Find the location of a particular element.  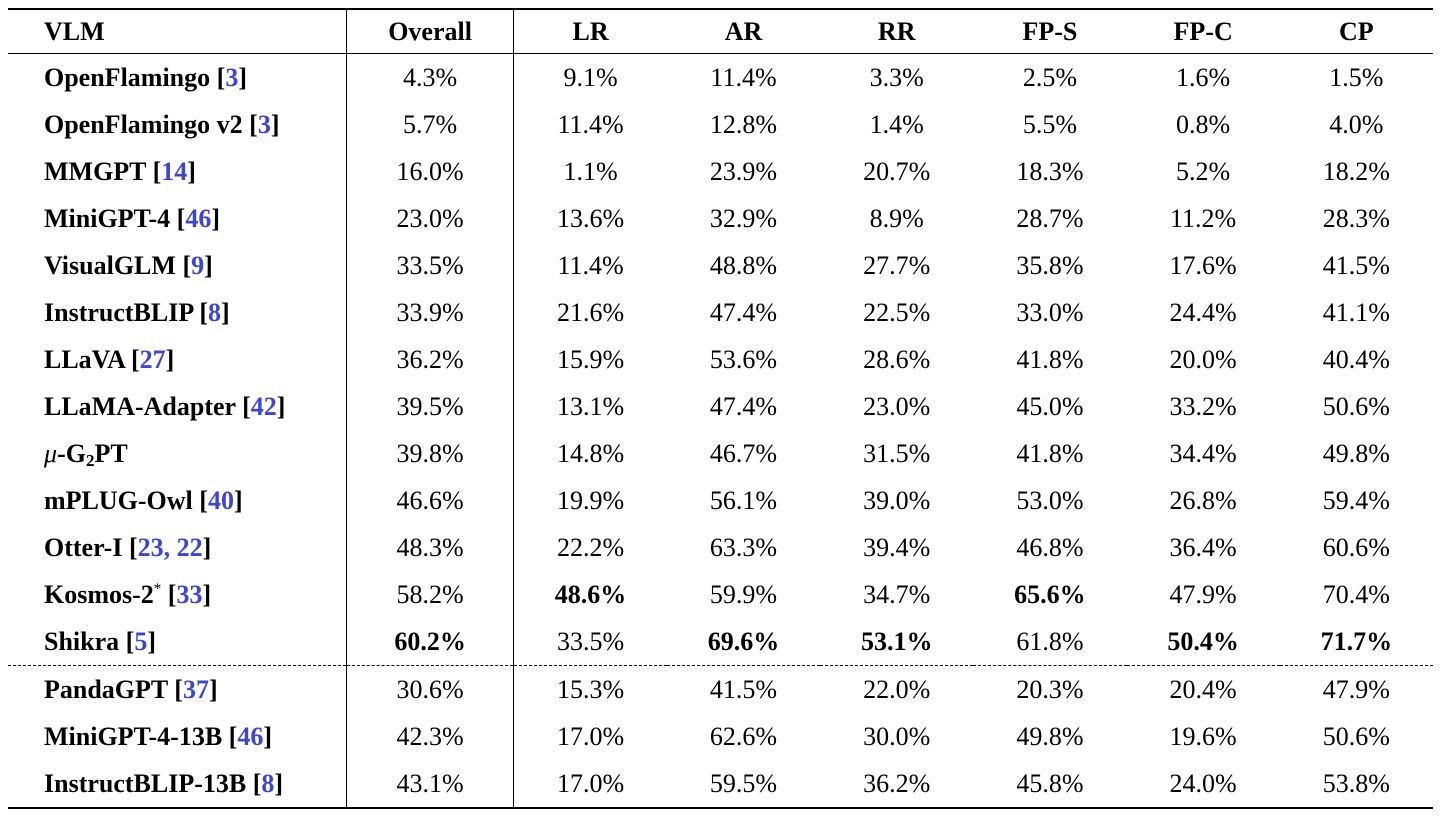

value-cell: 11.4% is located at coordinates (743, 77).